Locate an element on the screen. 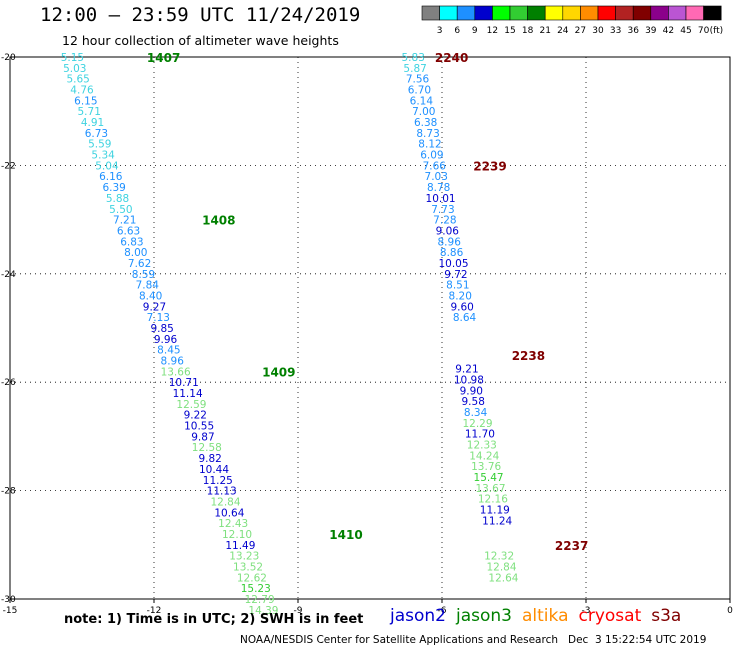 This screenshot has height=650, width=740. swh-value: 11.24 is located at coordinates (497, 521).